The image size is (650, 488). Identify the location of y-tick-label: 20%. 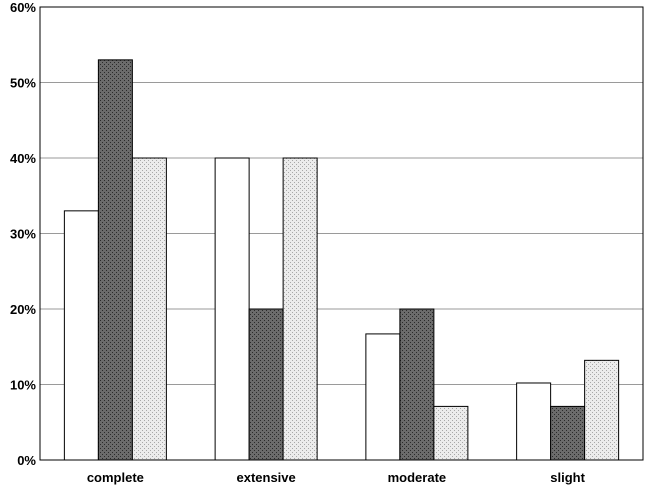
(23, 309).